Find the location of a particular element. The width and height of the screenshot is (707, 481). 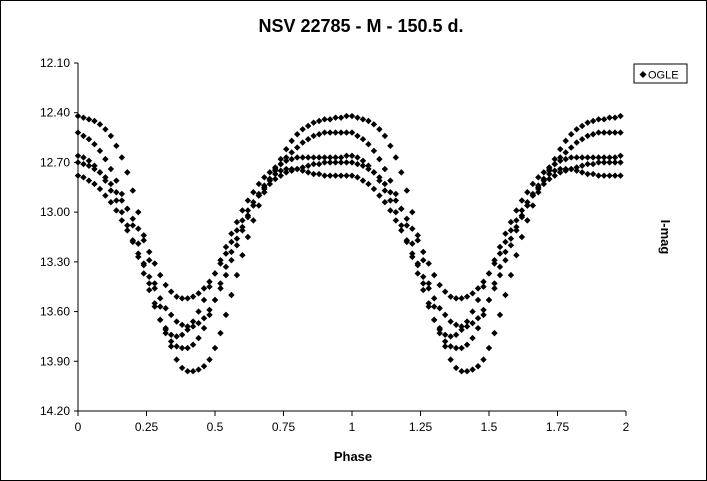

y-axis-label: I-mag is located at coordinates (665, 237).